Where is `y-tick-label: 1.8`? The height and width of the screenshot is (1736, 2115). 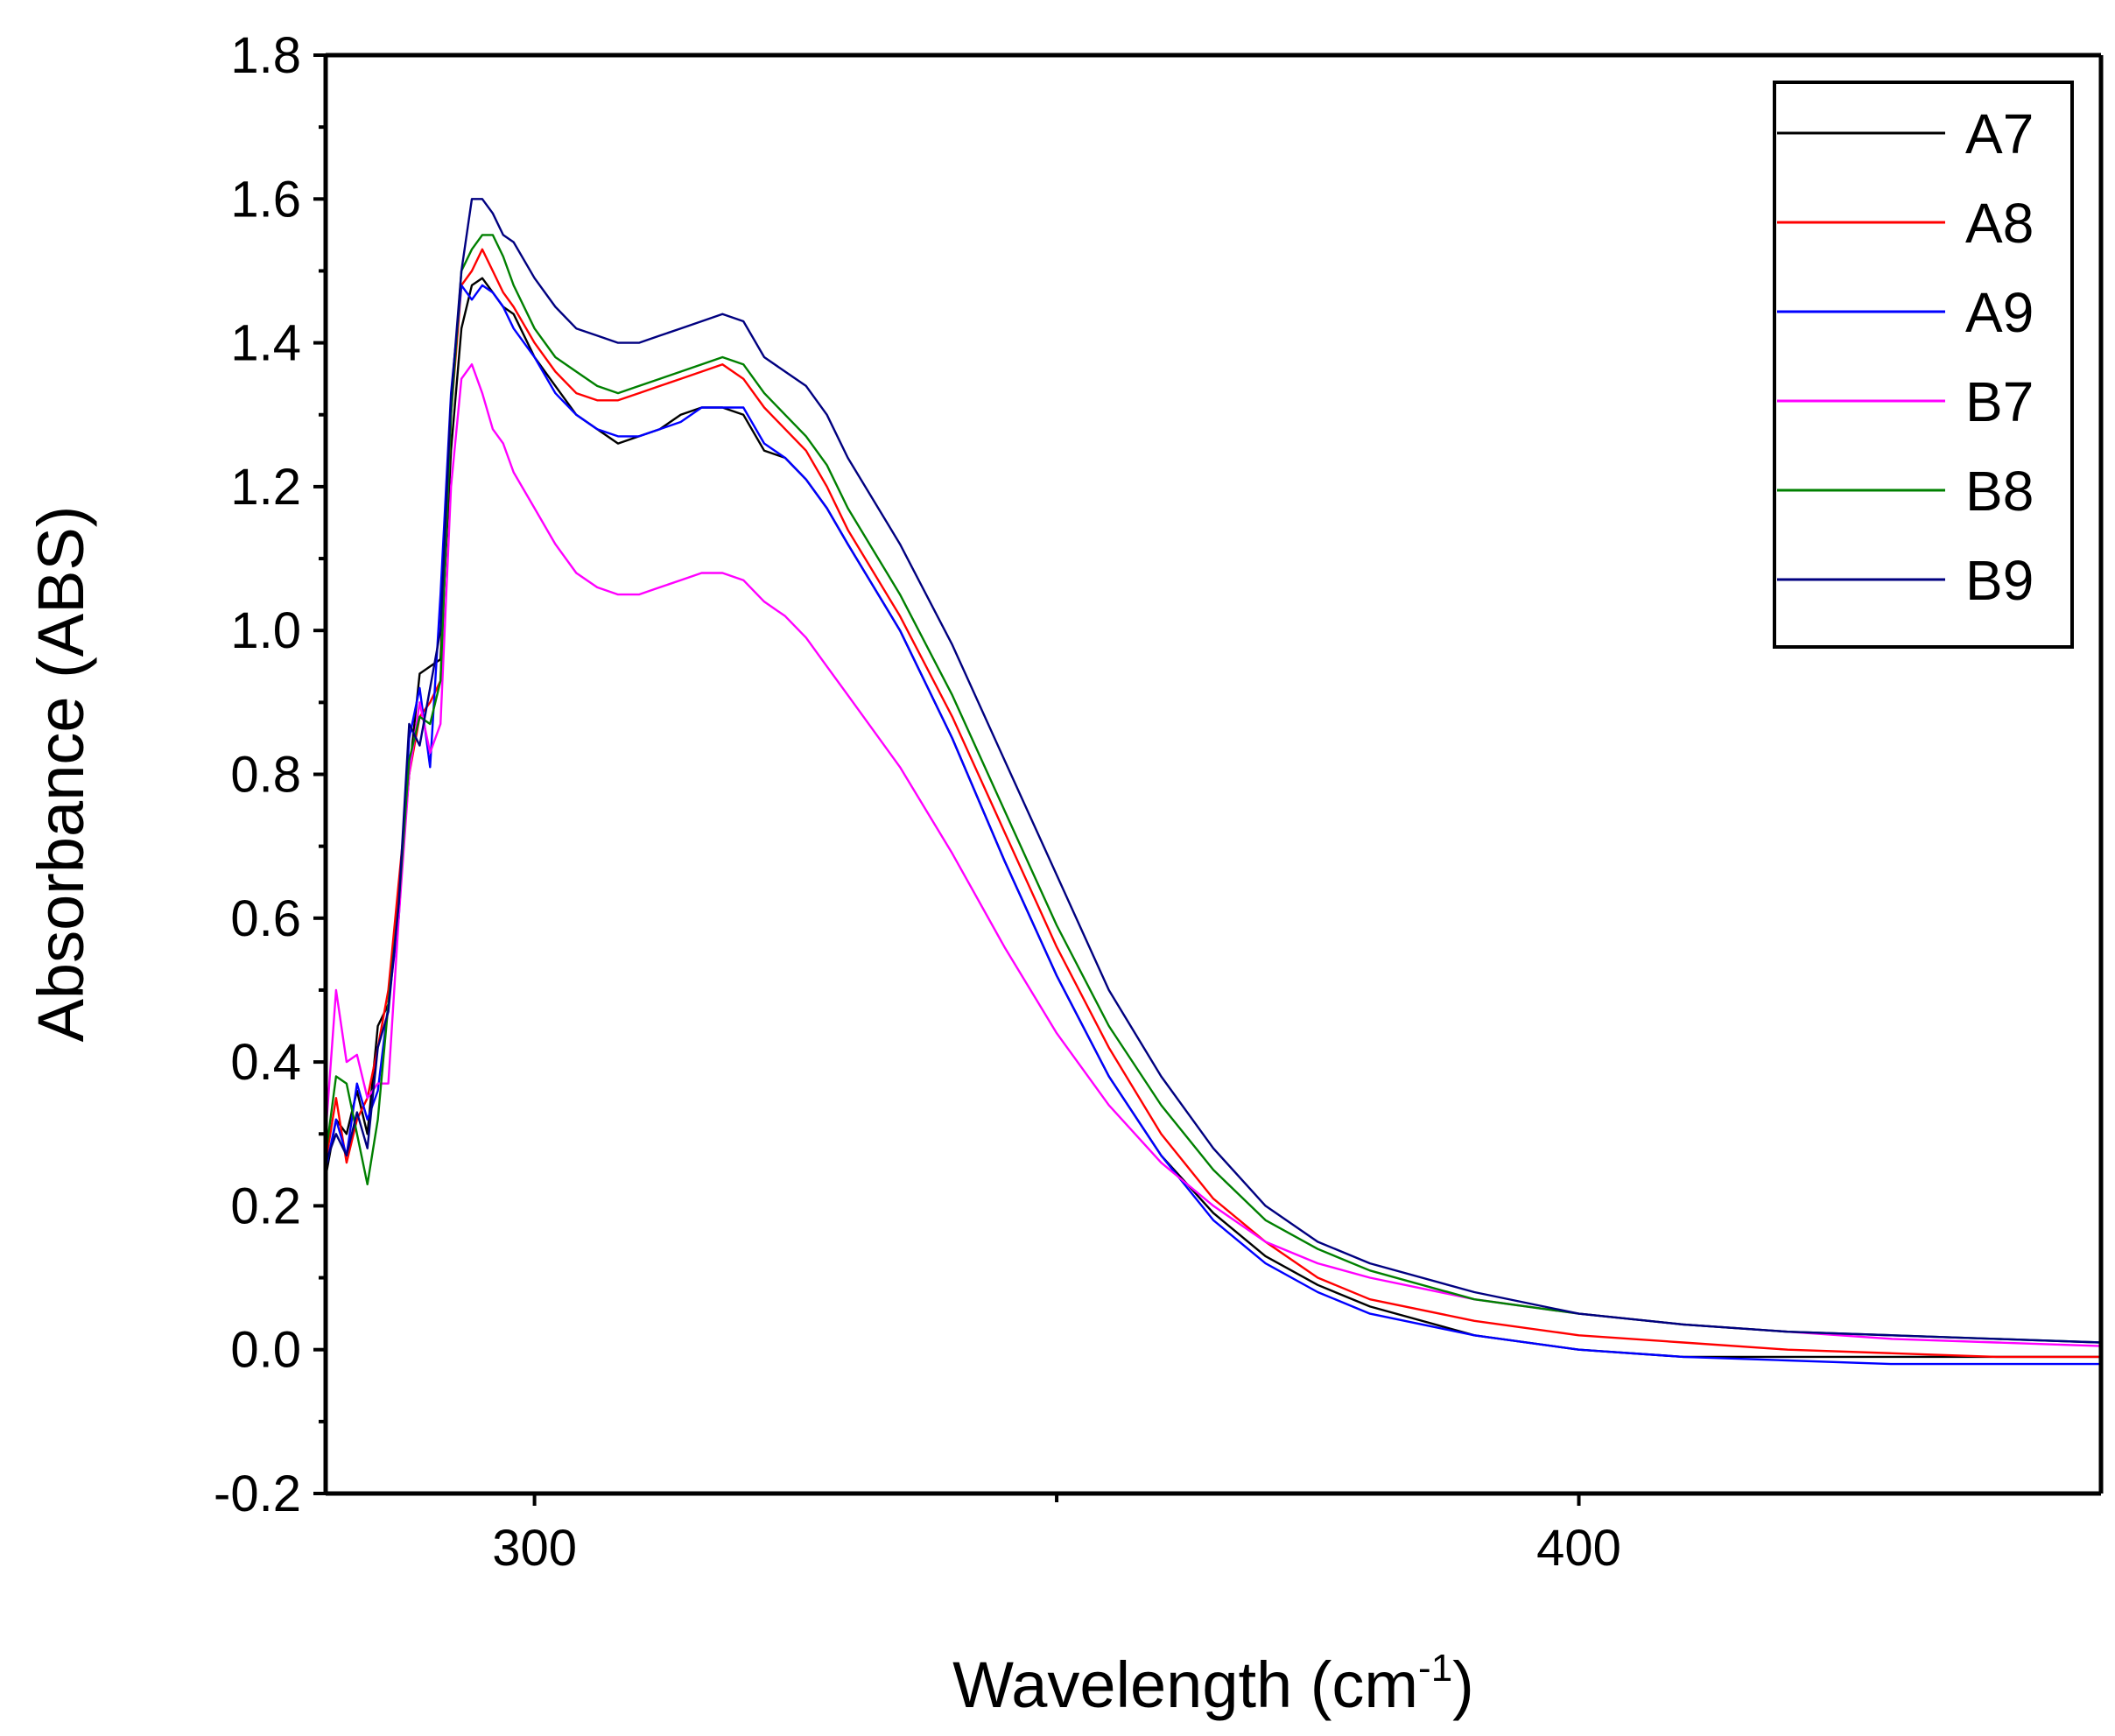 y-tick-label: 1.8 is located at coordinates (266, 55).